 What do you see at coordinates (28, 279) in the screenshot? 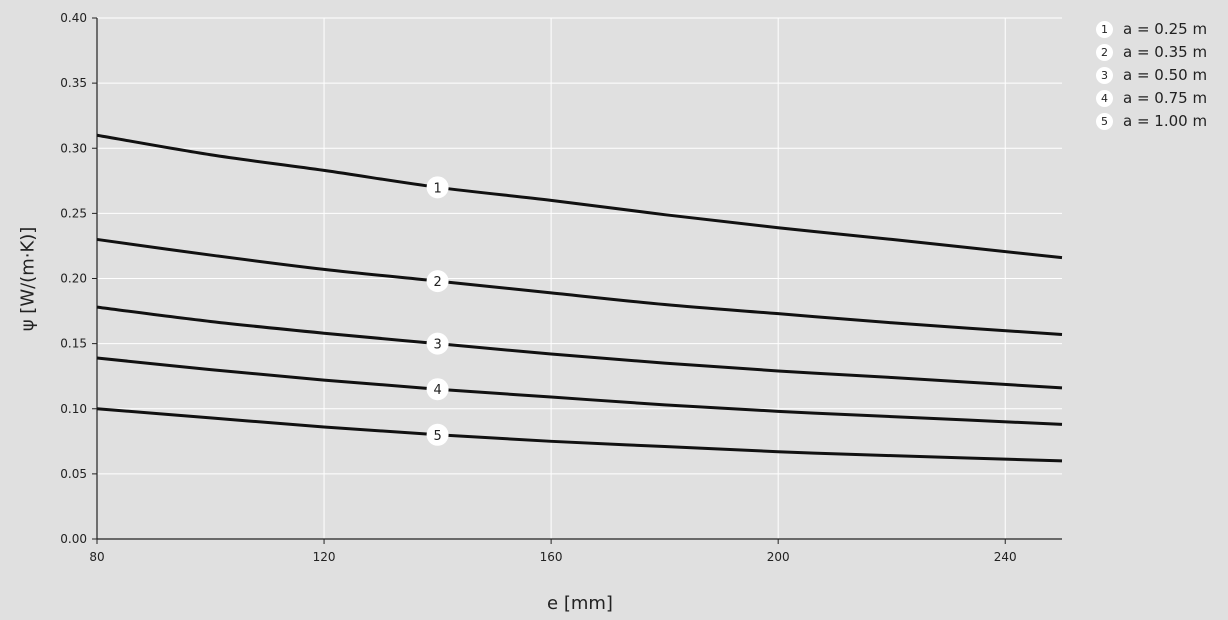
I see `y-axis-label: ψ [W/(m·K)]` at bounding box center [28, 279].